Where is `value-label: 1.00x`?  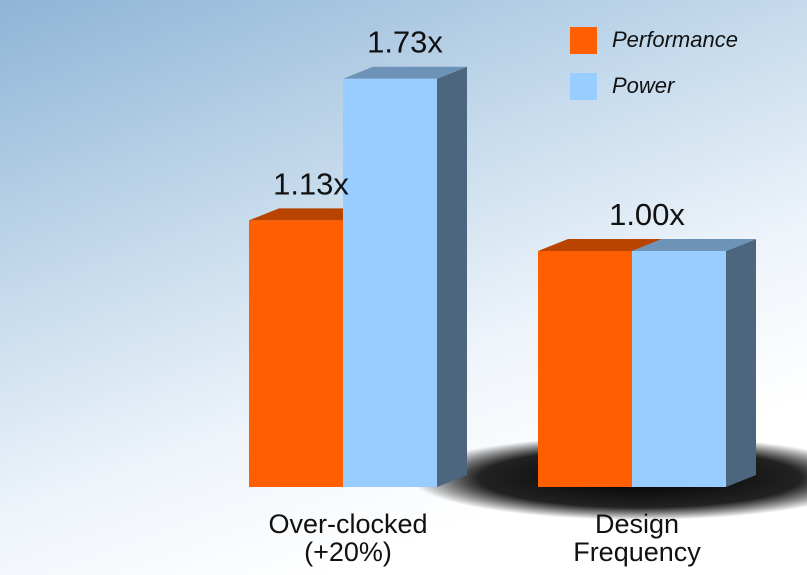 value-label: 1.00x is located at coordinates (647, 214).